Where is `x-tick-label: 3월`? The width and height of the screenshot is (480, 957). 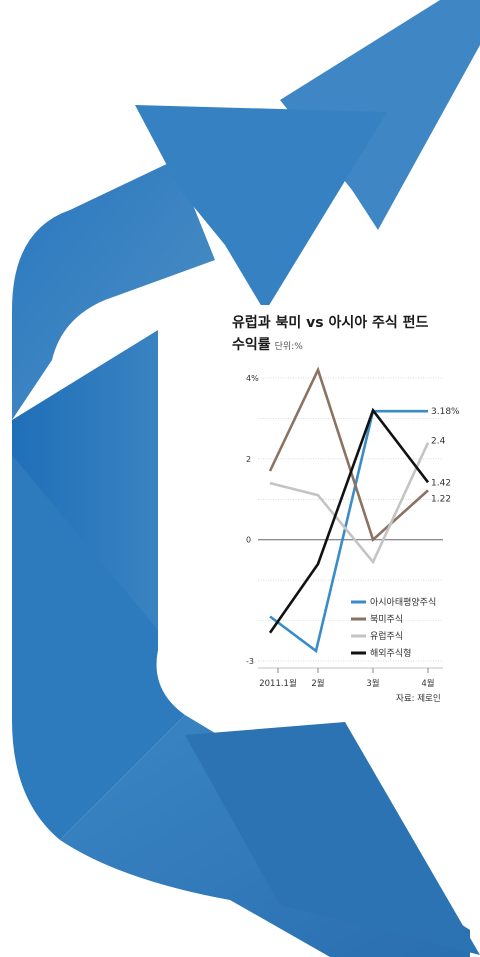
x-tick-label: 3월 is located at coordinates (372, 683).